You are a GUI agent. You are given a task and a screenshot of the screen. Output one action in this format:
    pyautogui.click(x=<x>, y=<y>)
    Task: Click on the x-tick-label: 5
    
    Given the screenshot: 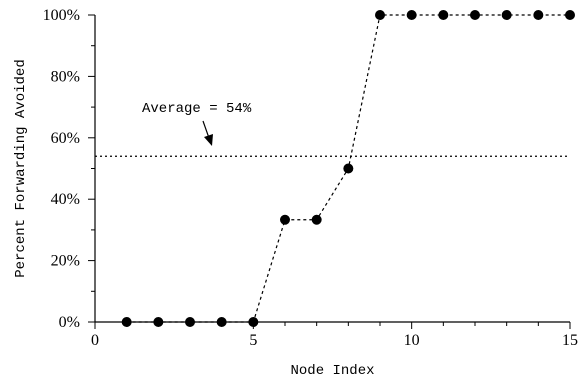 What is the action you would take?
    pyautogui.click(x=253, y=340)
    